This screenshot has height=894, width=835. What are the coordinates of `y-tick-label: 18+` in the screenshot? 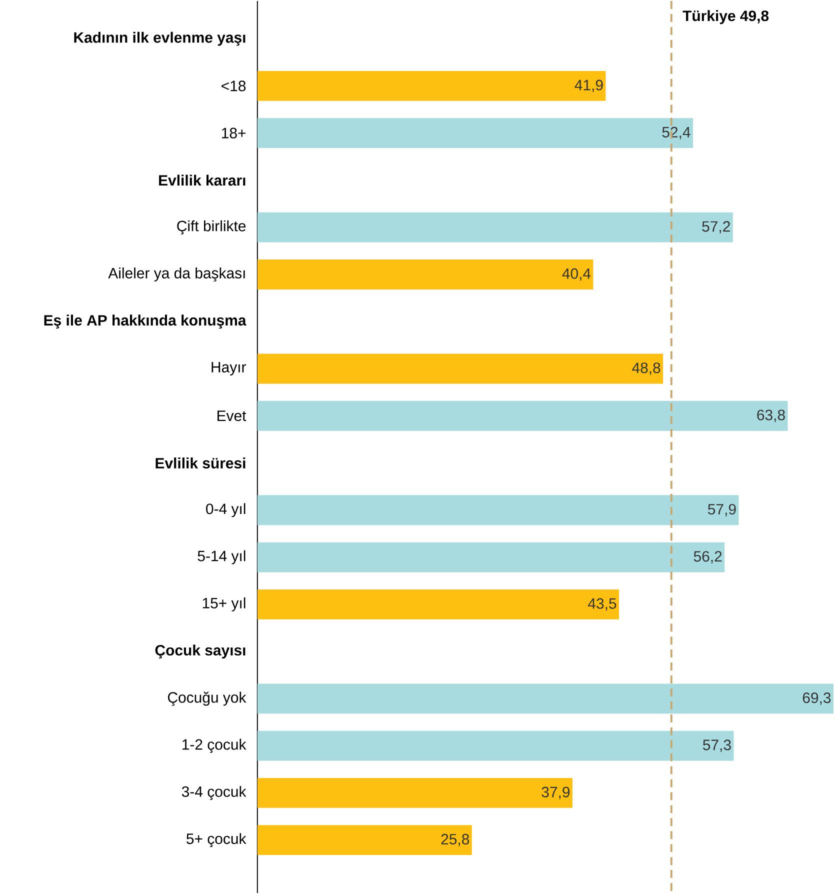 It's located at (234, 133).